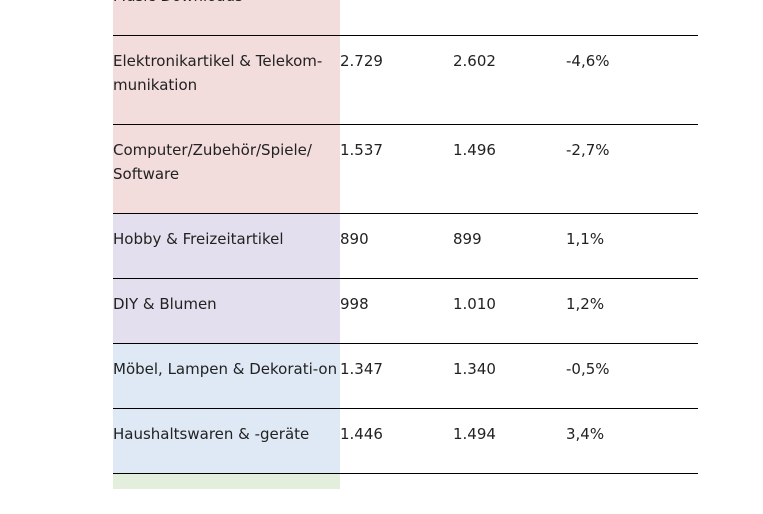  Describe the element at coordinates (509, 169) in the screenshot. I see `value-2020-cell: 1.496` at that location.